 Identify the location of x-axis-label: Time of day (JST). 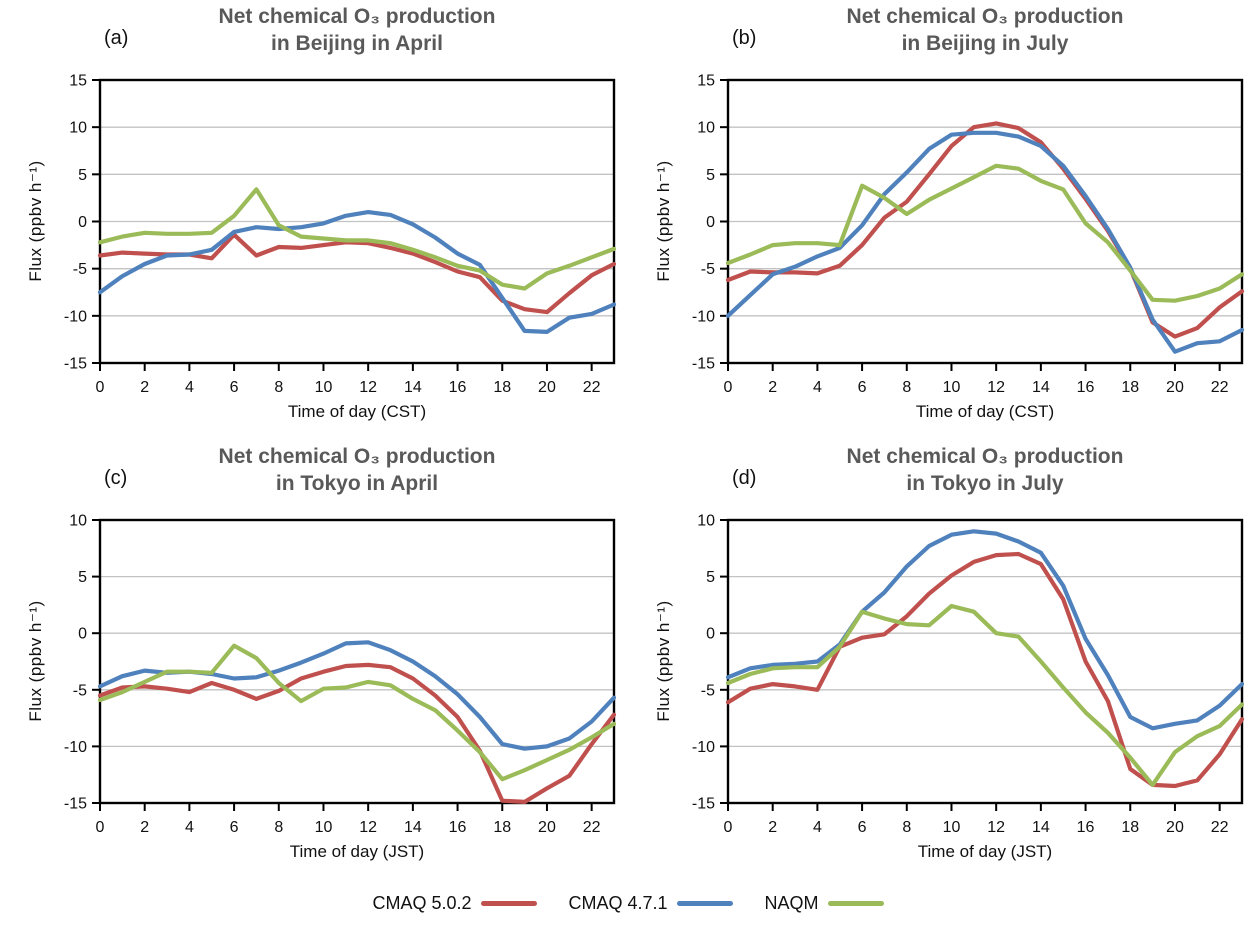
(357, 851).